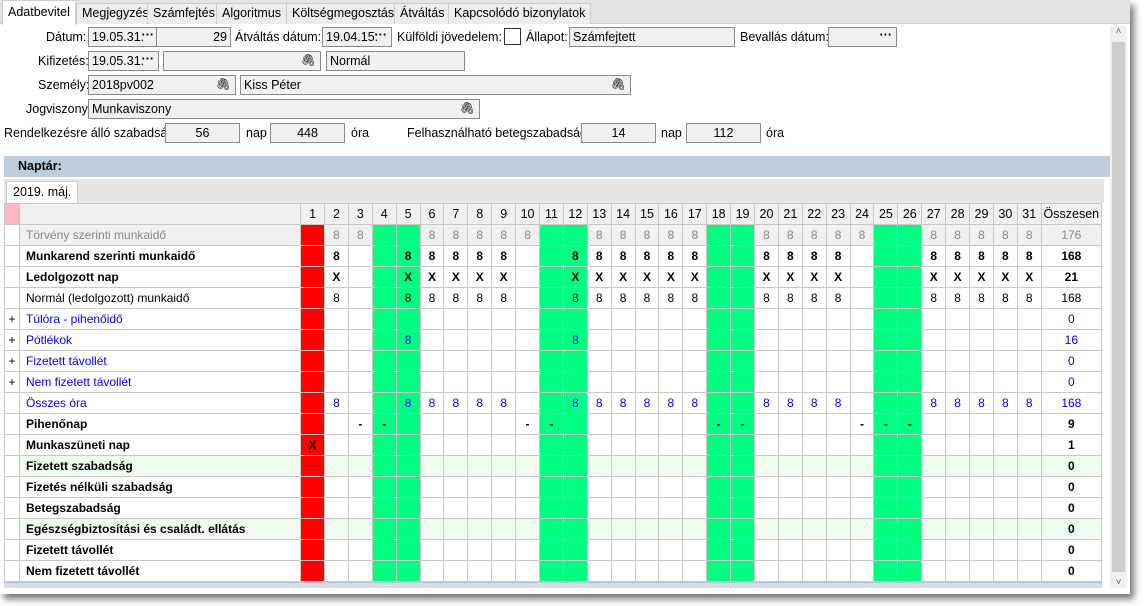 This screenshot has height=606, width=1144. Describe the element at coordinates (12, 319) in the screenshot. I see `expand-toggle: +` at that location.